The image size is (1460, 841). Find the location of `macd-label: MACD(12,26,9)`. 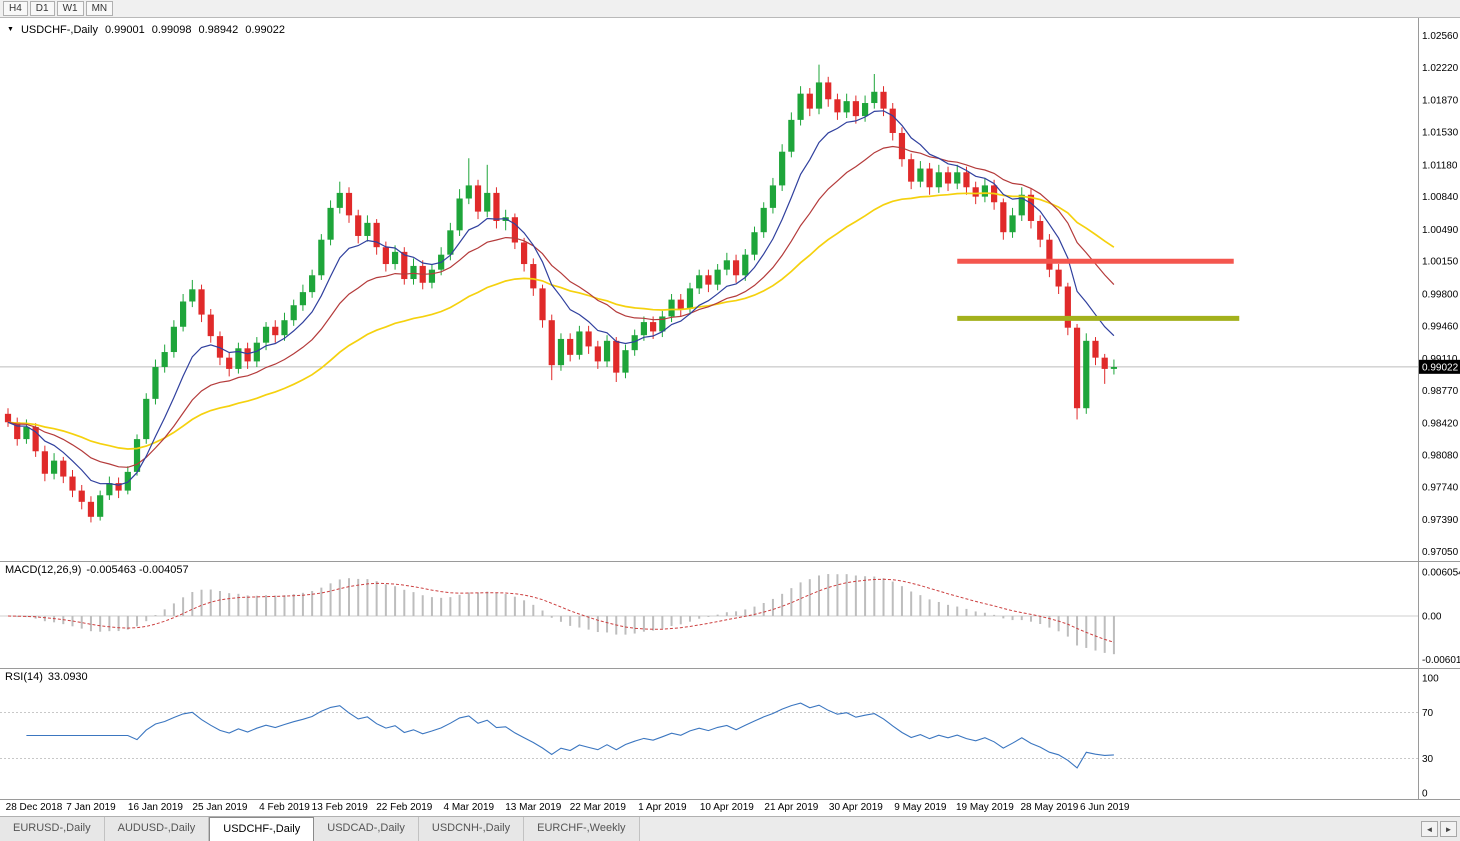

macd-label: MACD(12,26,9) is located at coordinates (43, 570).